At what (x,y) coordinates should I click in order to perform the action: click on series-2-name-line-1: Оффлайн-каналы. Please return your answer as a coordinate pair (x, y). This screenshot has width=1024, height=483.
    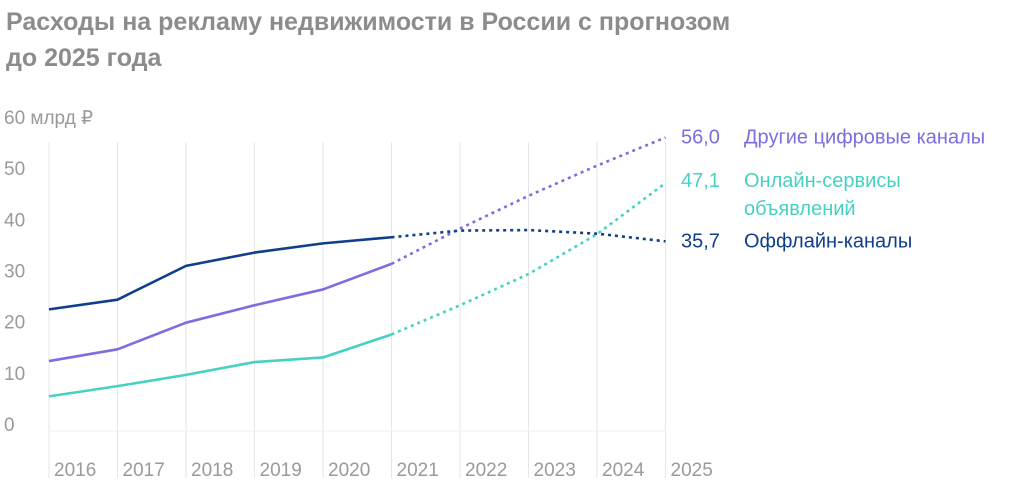
    Looking at the image, I should click on (828, 241).